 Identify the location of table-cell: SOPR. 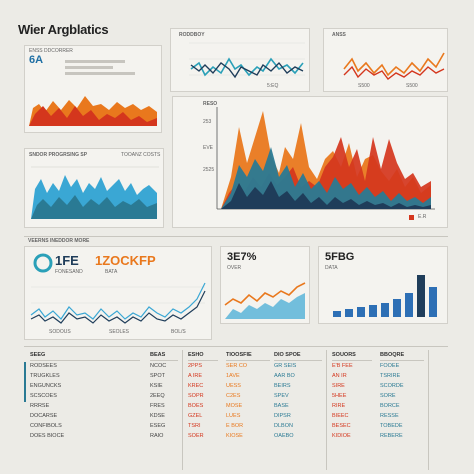
(196, 396).